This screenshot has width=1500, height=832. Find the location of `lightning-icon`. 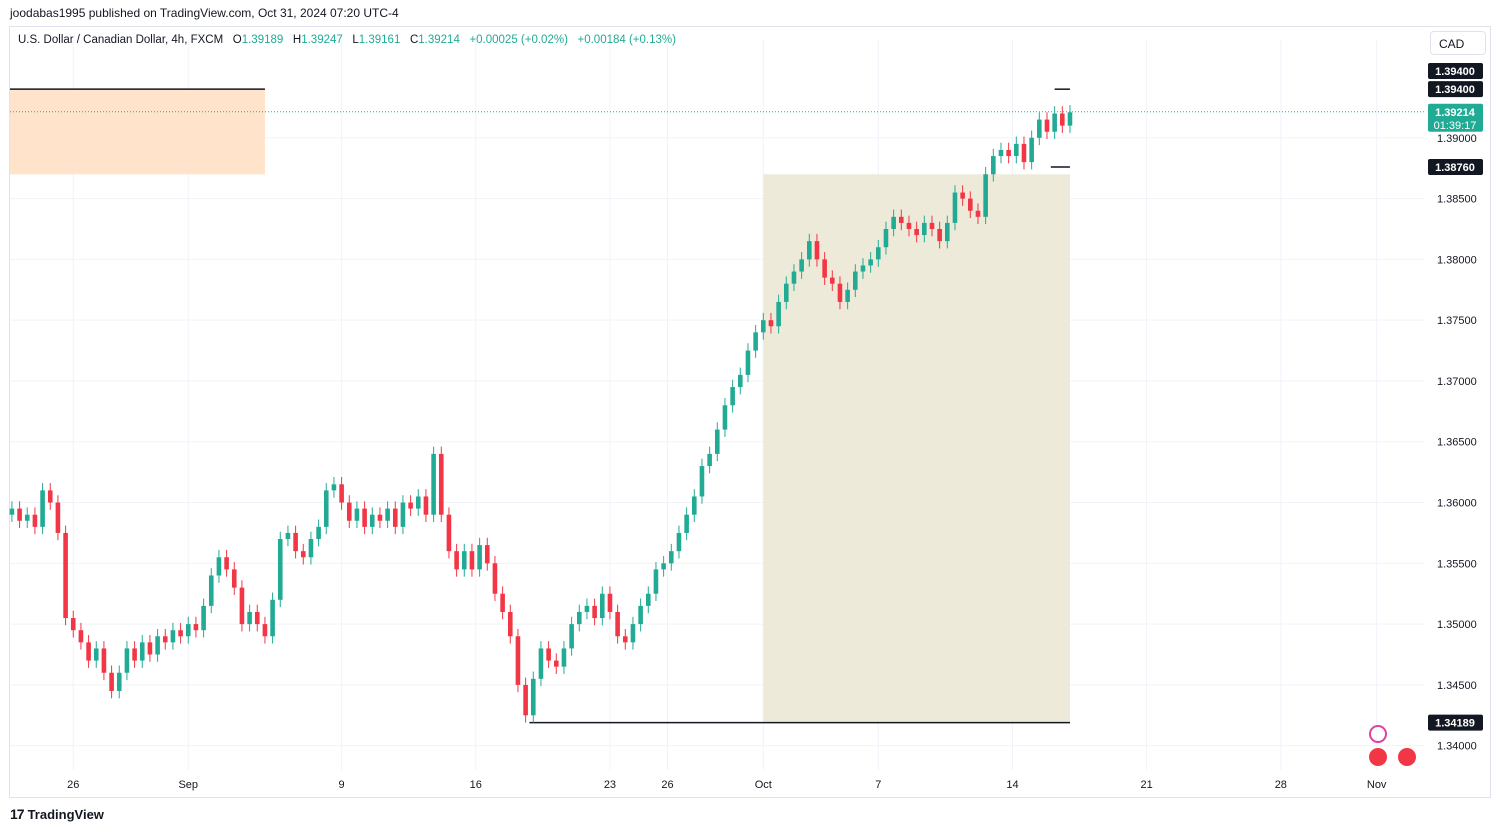

lightning-icon is located at coordinates (1378, 734).